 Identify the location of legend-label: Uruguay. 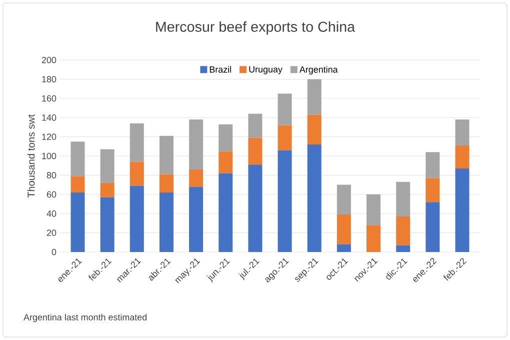
(265, 70).